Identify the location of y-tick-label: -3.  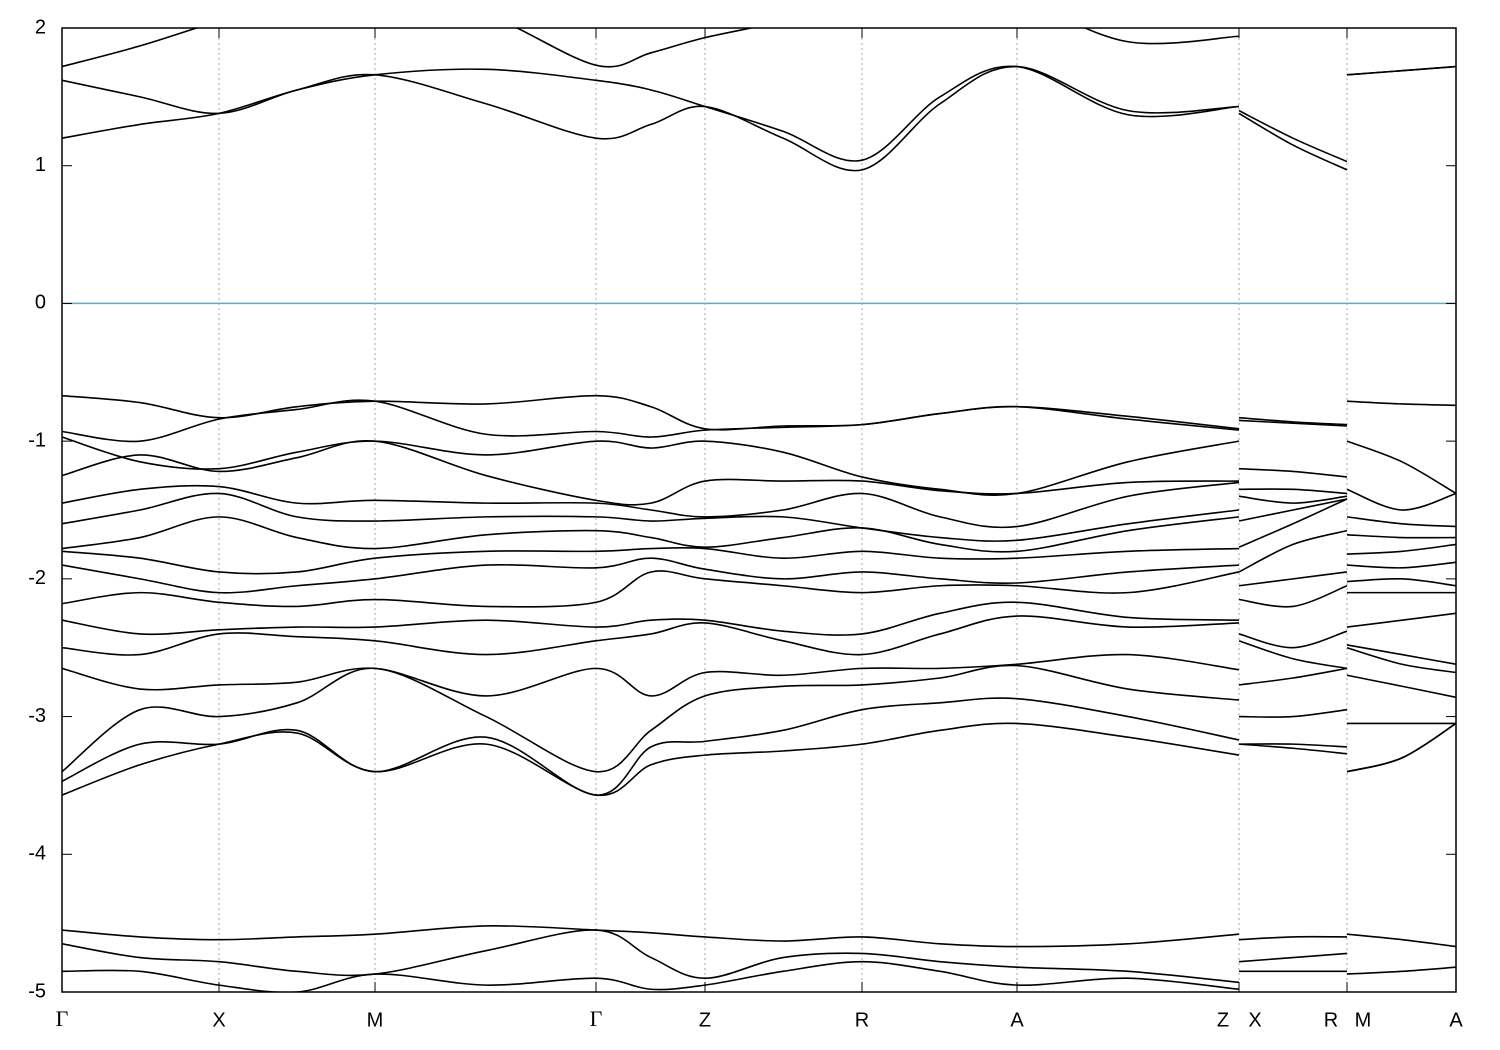
(37, 716).